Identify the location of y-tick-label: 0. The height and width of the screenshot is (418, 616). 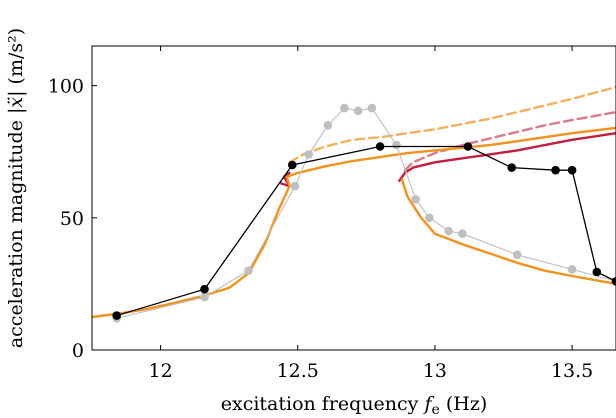
(78, 351).